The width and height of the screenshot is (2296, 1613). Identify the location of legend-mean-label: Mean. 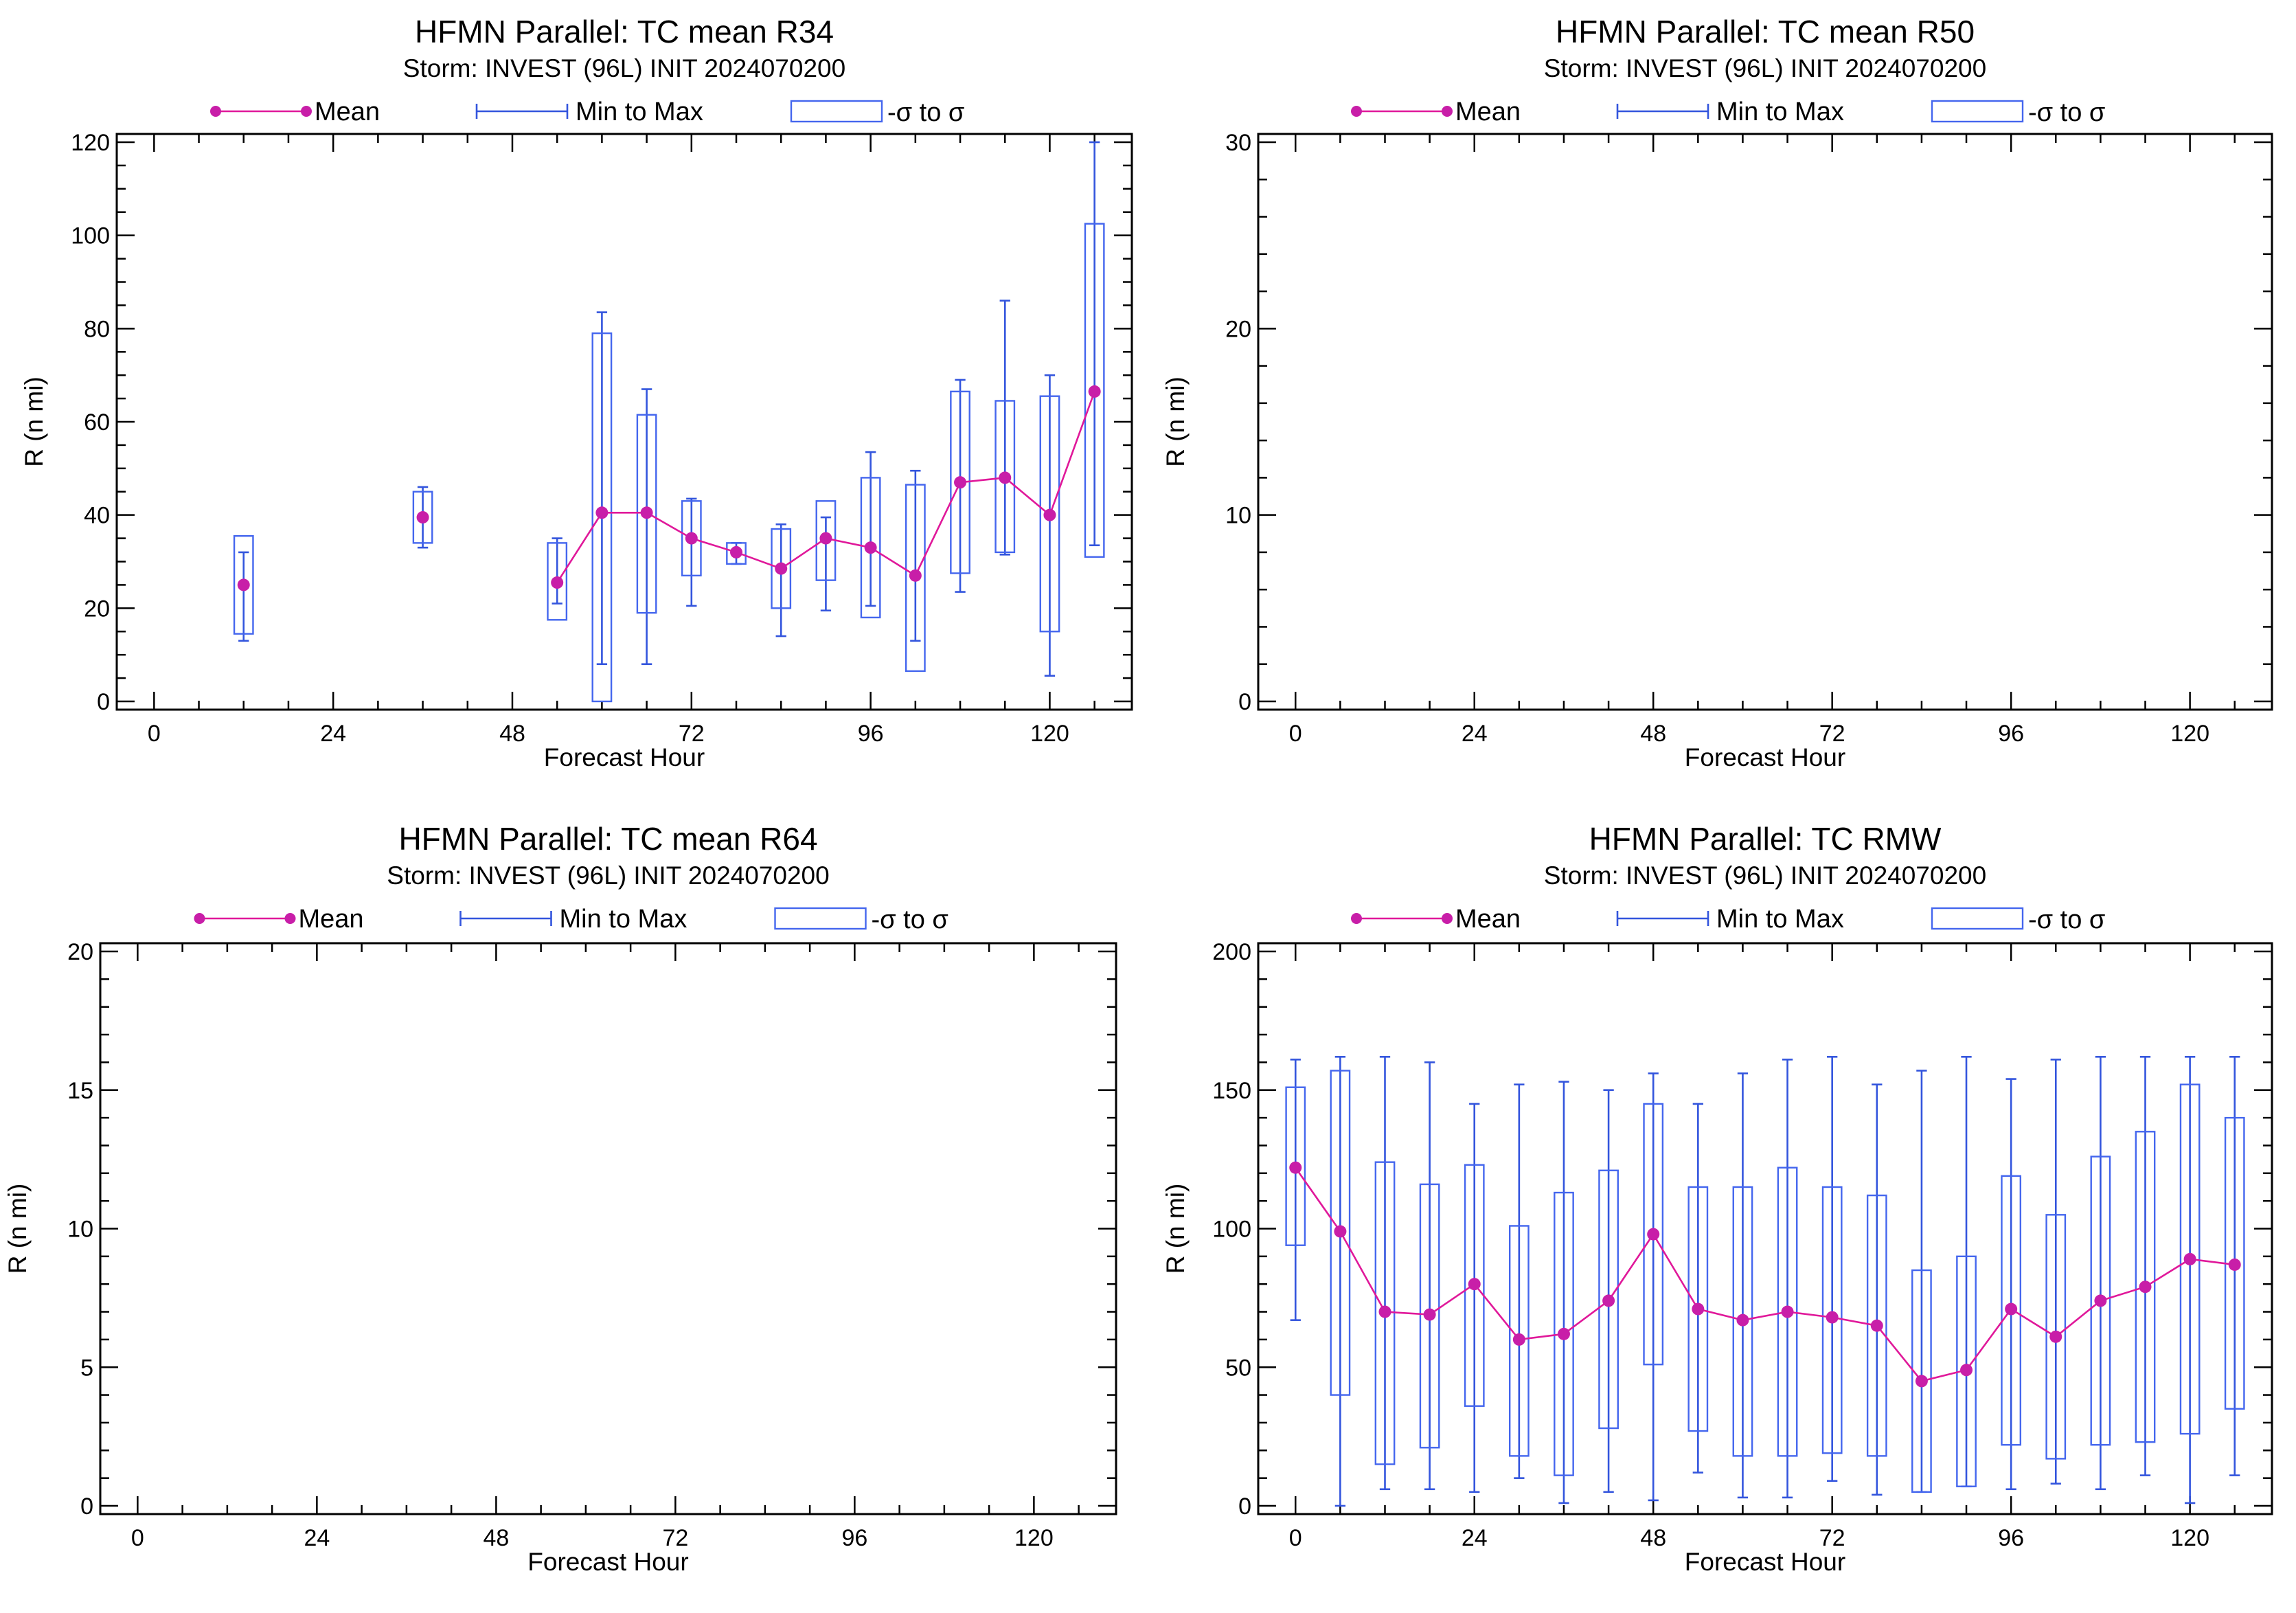
(347, 112).